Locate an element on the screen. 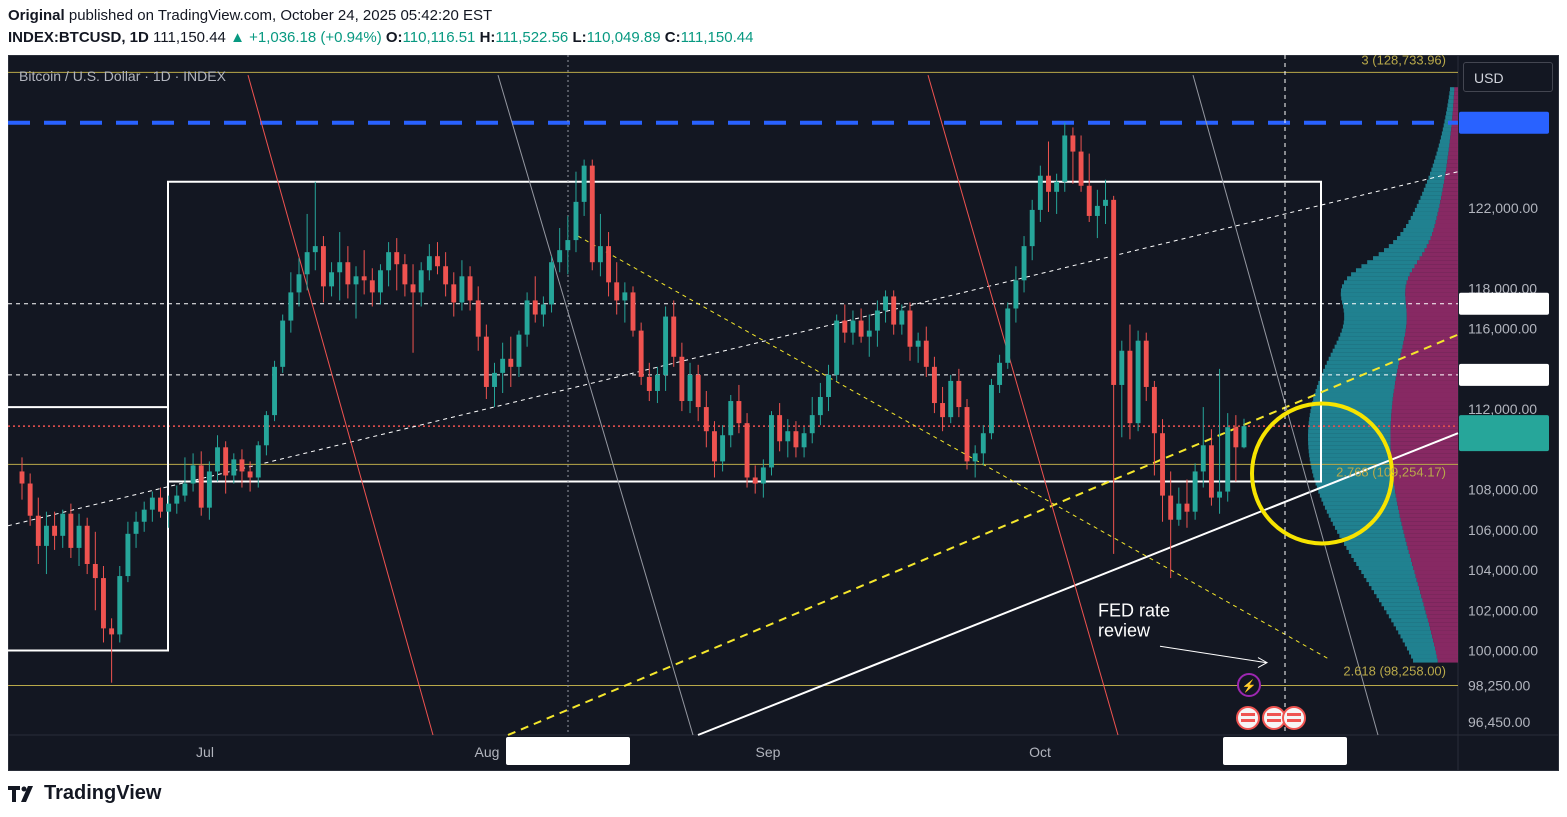 Image resolution: width=1567 pixels, height=817 pixels. up-arrow-icon: ▲ is located at coordinates (237, 37).